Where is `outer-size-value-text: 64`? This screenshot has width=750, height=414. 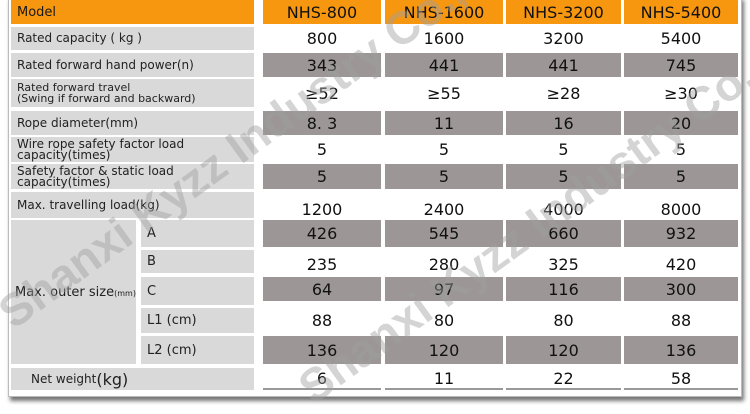 outer-size-value-text: 64 is located at coordinates (322, 289).